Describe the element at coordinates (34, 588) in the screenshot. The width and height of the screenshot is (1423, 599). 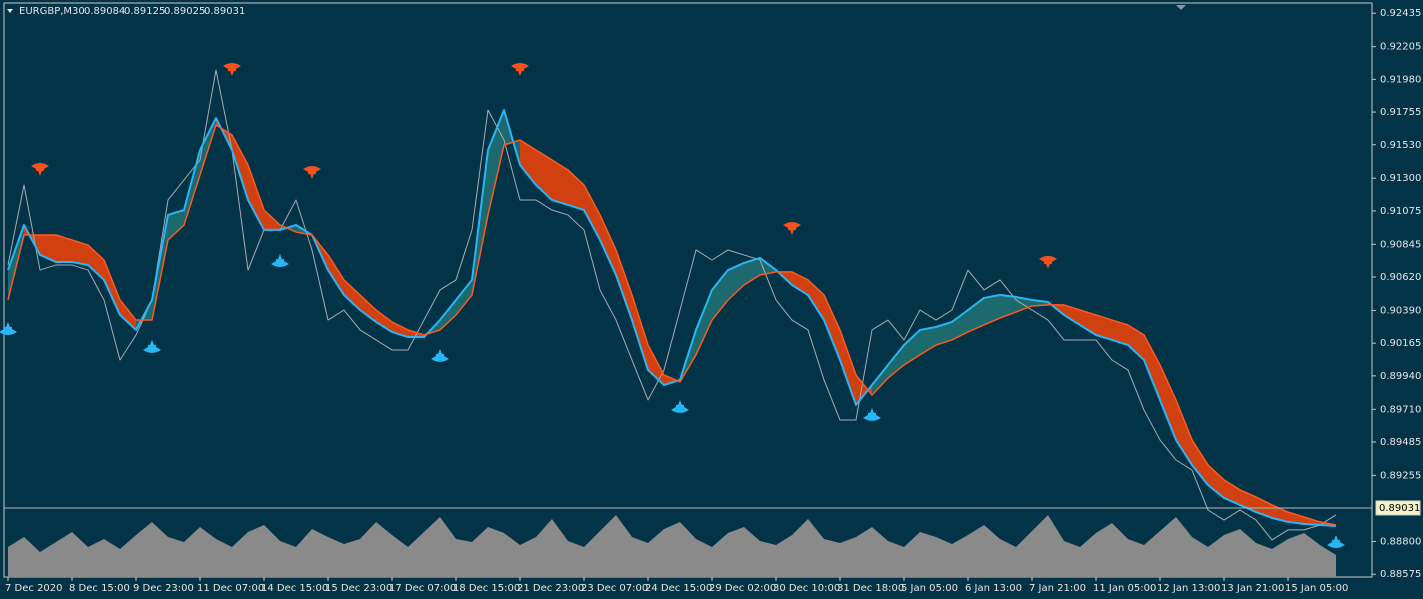
I see `x-tick-label: 7 Dec 2020` at that location.